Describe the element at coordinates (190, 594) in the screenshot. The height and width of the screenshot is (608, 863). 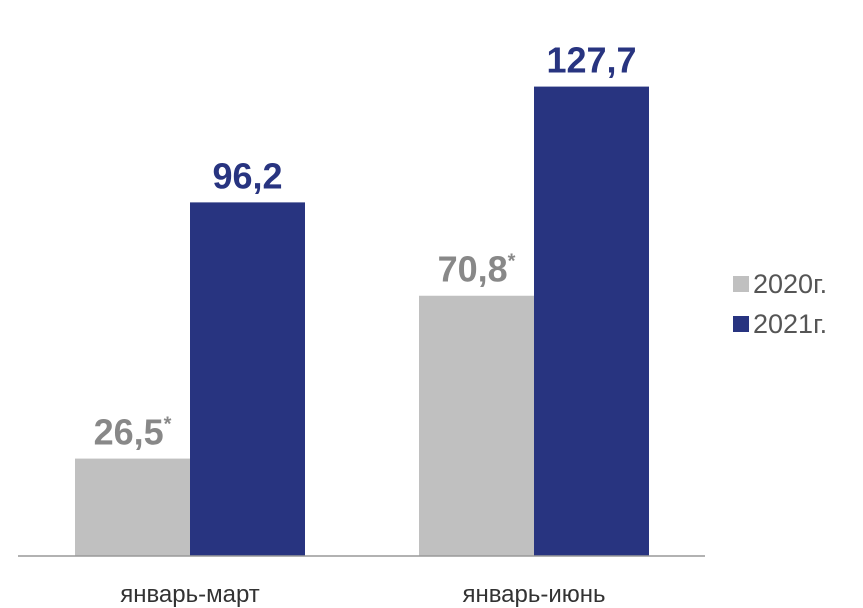
I see `category-label-0: январь-март` at that location.